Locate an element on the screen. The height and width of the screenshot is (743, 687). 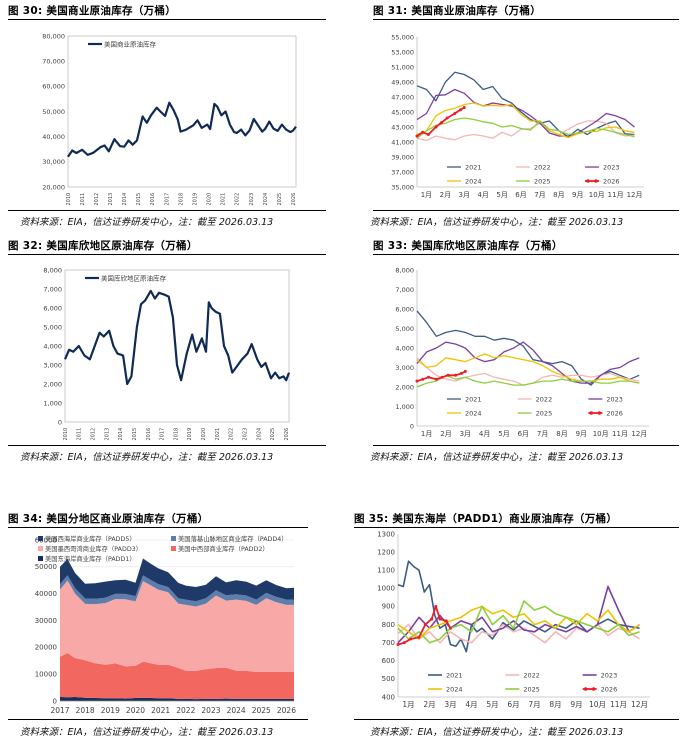
chart-title-35: 图 35: 美国东海岸（PADD1）商业原油库存（万桶） is located at coordinates (486, 519).